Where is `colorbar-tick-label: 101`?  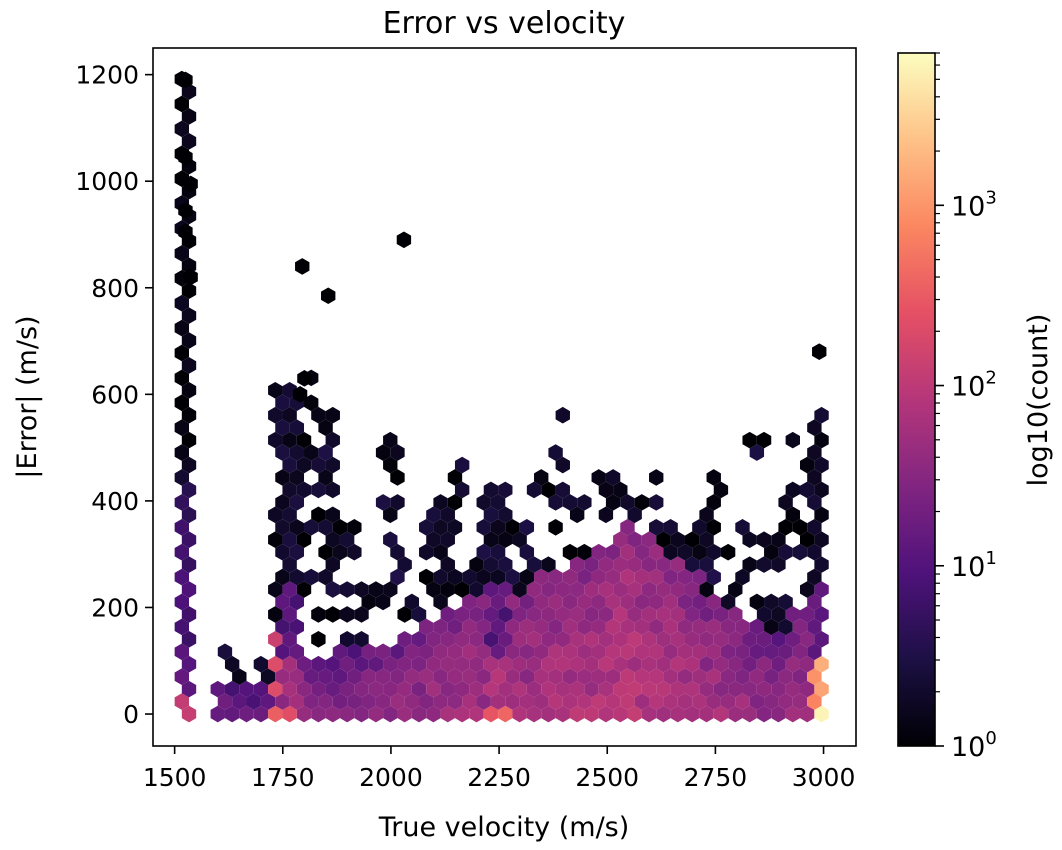
colorbar-tick-label: 101 is located at coordinates (974, 565).